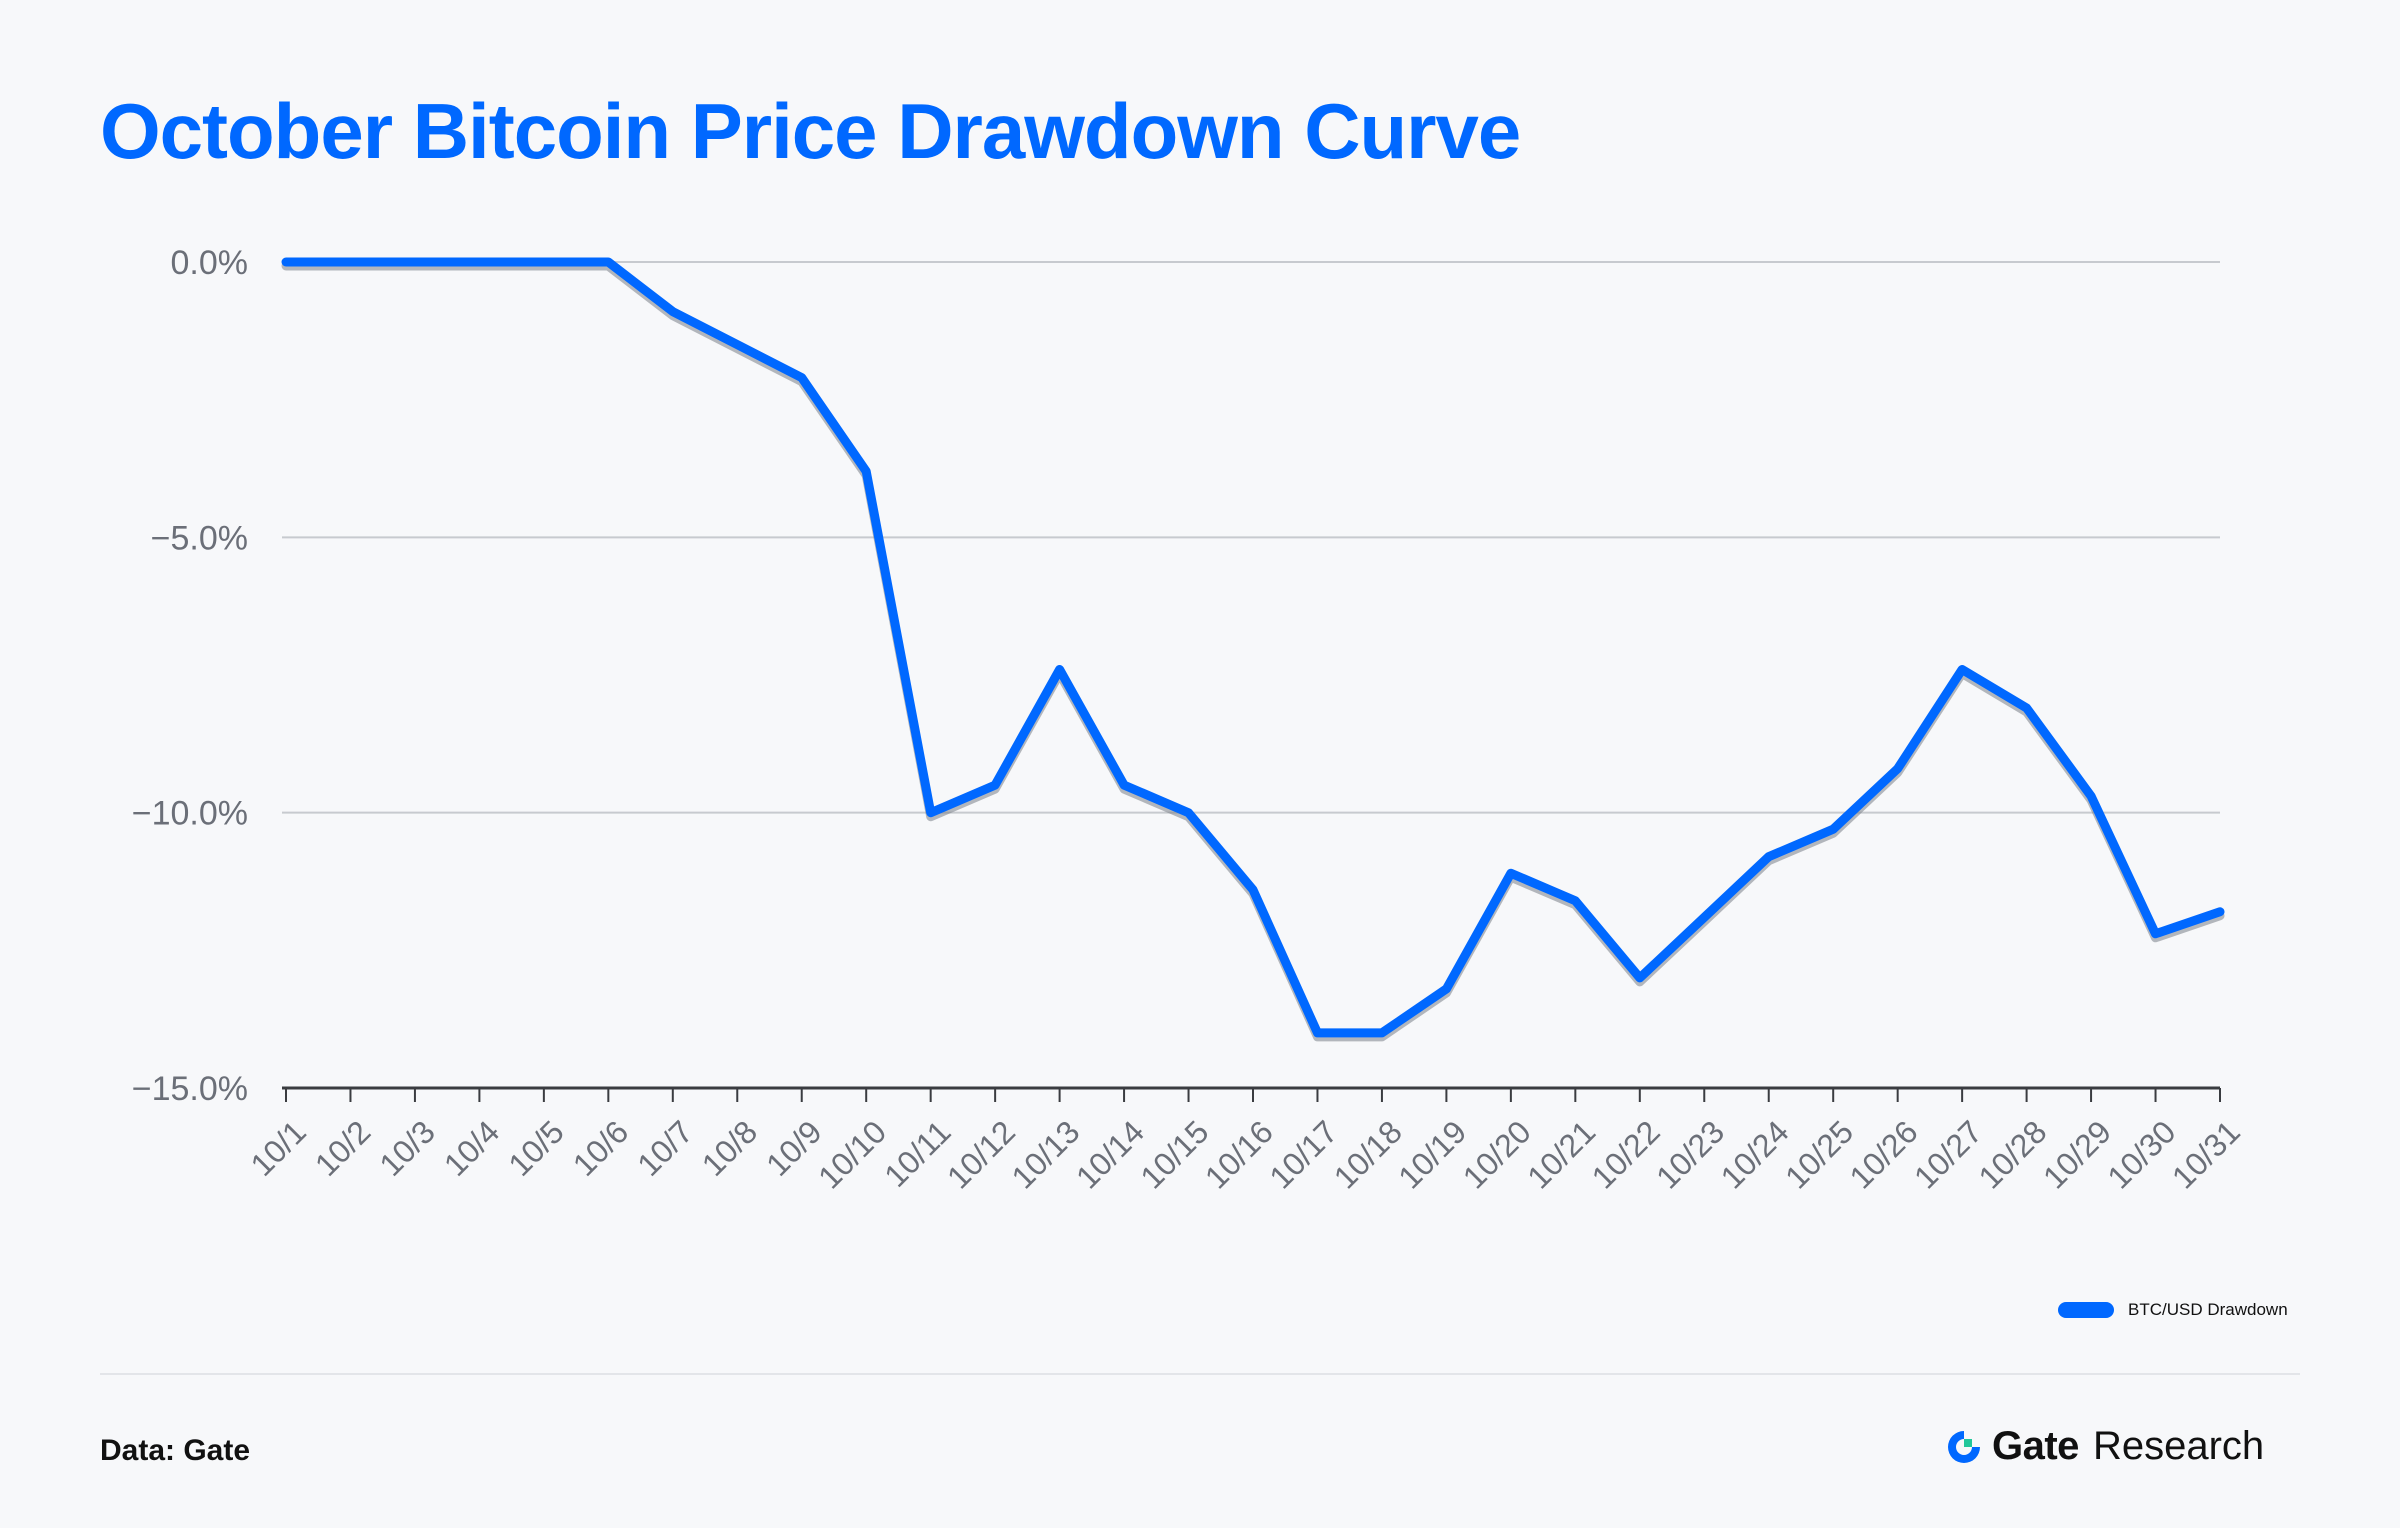  I want to click on x-tick-label: 10/16, so click(1239, 1154).